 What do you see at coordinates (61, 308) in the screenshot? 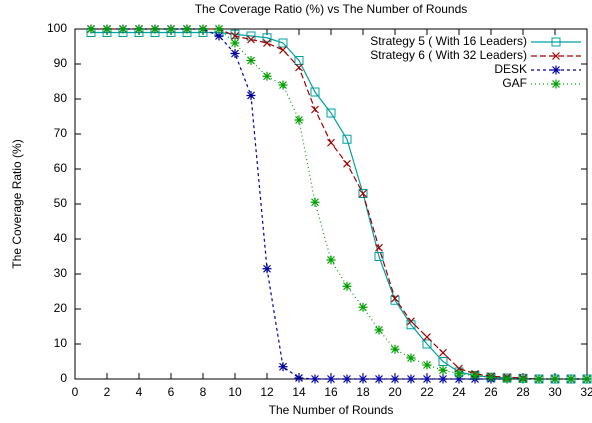
I see `y-tick-label: 20` at bounding box center [61, 308].